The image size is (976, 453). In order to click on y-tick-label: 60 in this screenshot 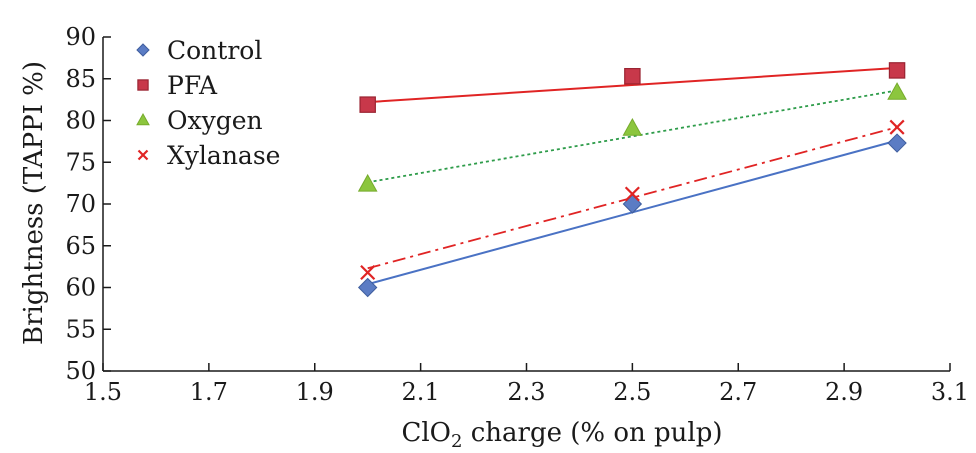, I will do `click(80, 288)`.